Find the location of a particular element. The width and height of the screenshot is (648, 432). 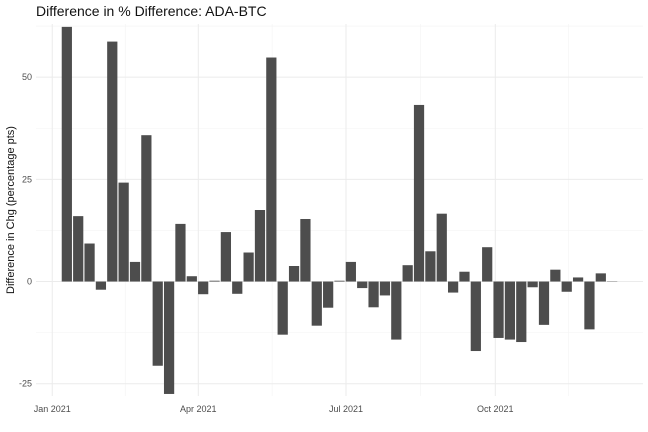

x-tick-label: Apr 2021 is located at coordinates (198, 409).